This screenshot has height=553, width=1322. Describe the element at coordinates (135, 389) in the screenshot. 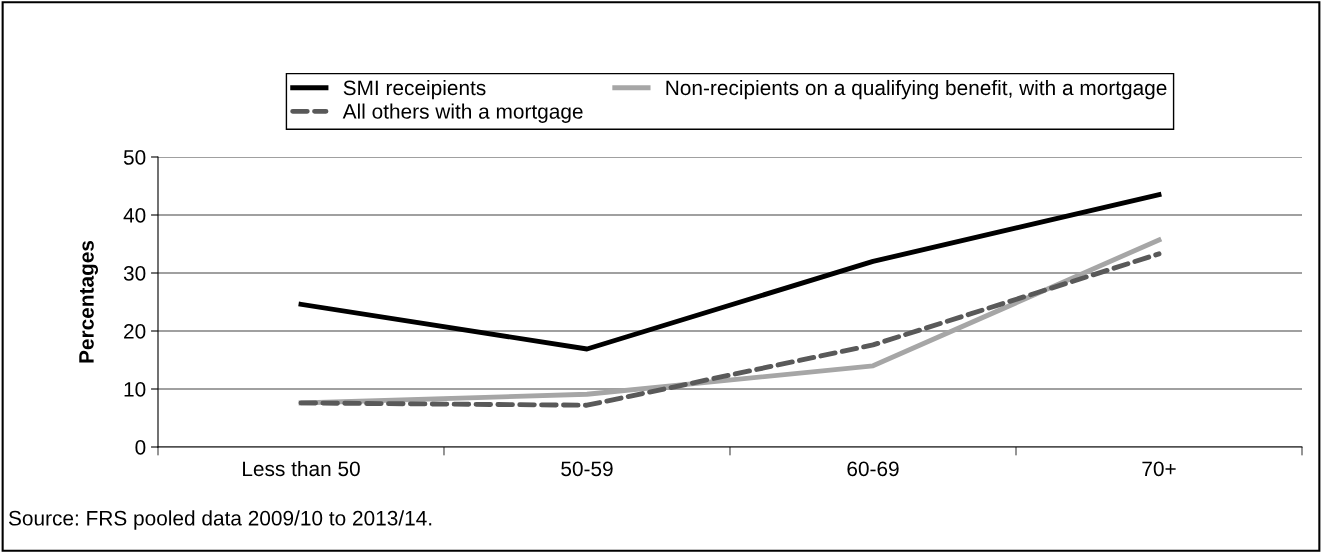

I see `y-tick-label: 10` at that location.